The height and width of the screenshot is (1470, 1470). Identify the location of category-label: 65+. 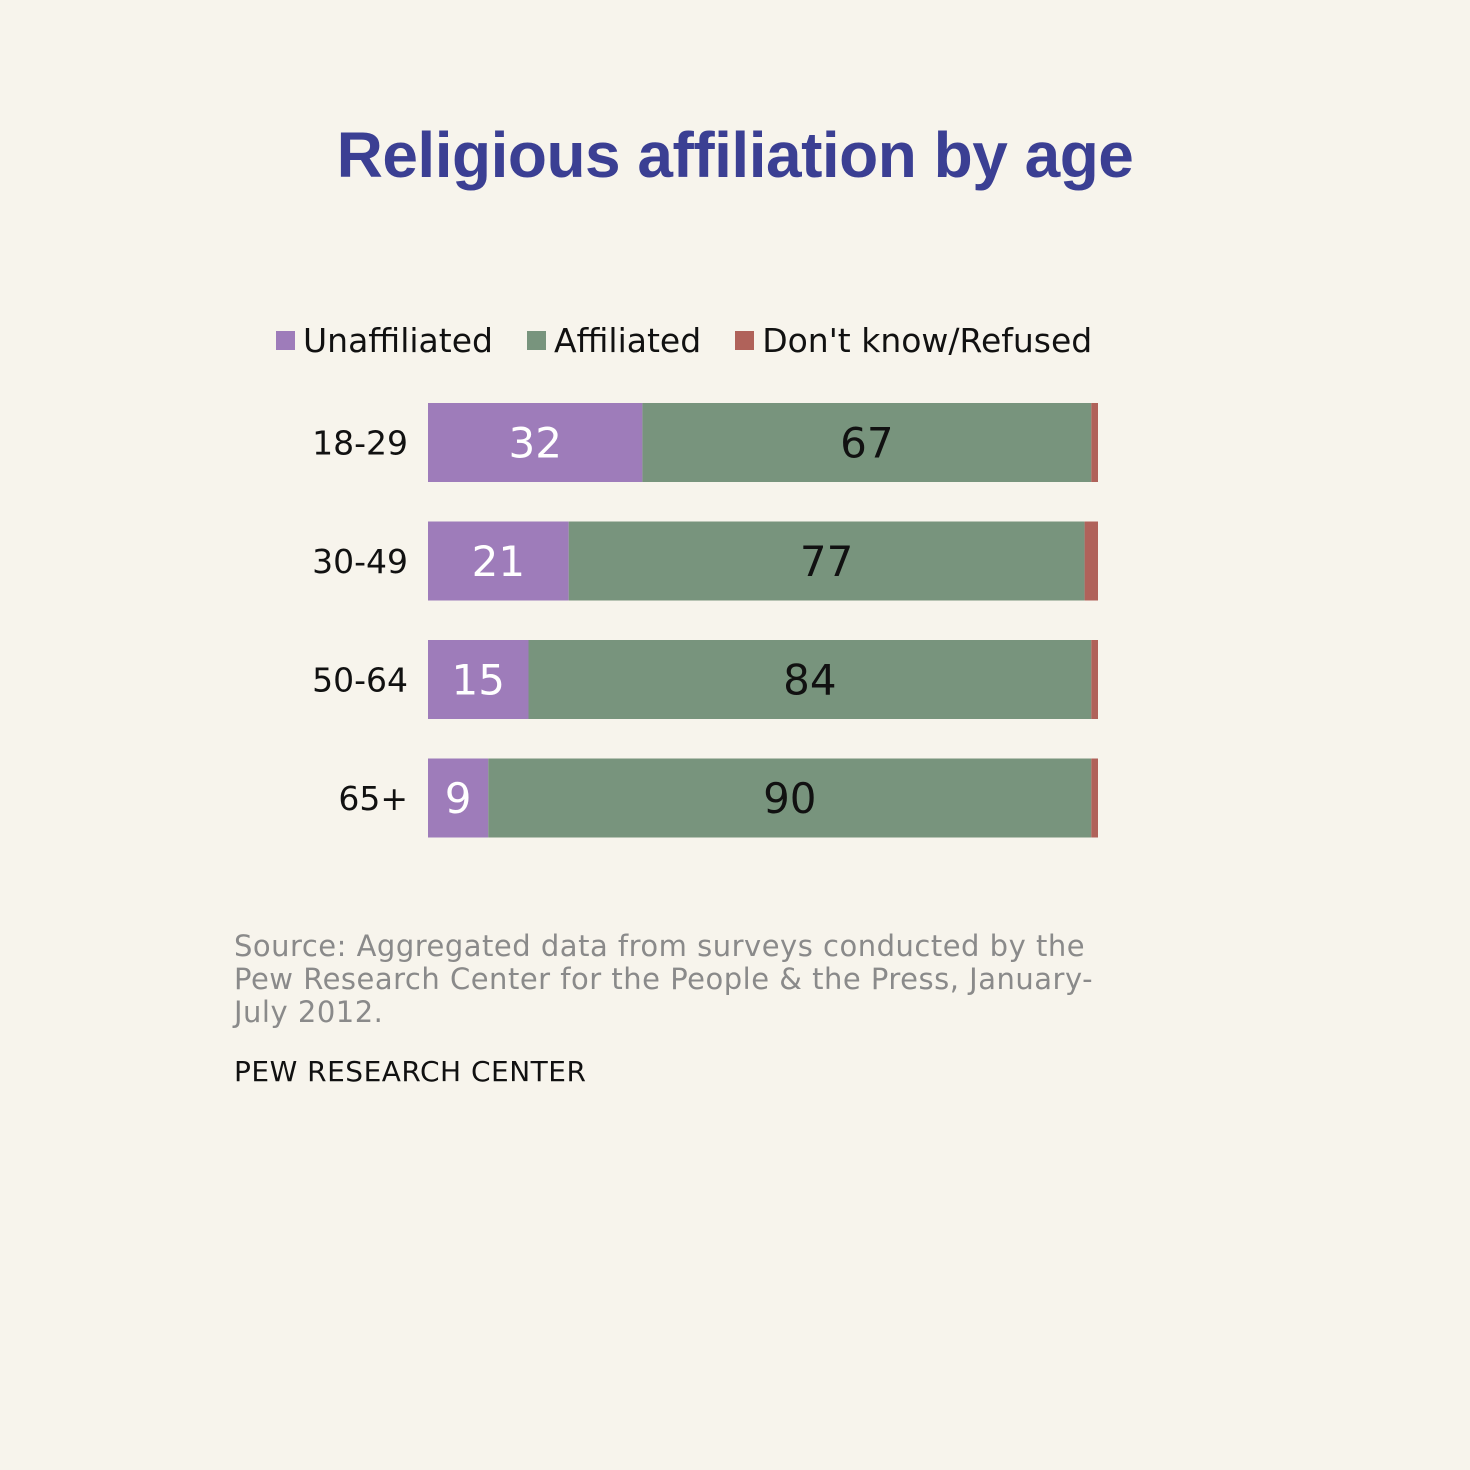
(373, 798).